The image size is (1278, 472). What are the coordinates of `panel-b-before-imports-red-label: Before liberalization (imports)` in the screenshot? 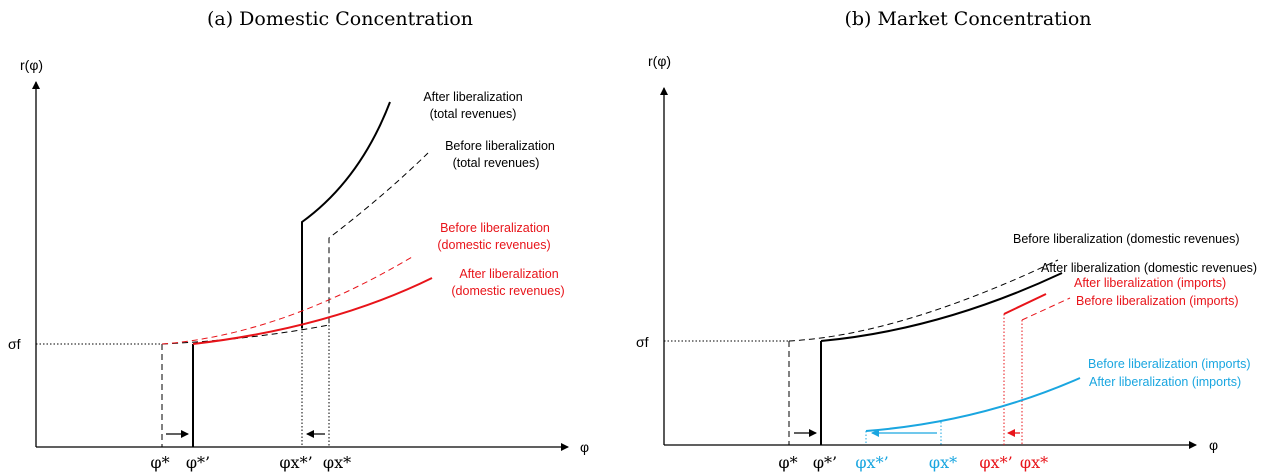 It's located at (1157, 301).